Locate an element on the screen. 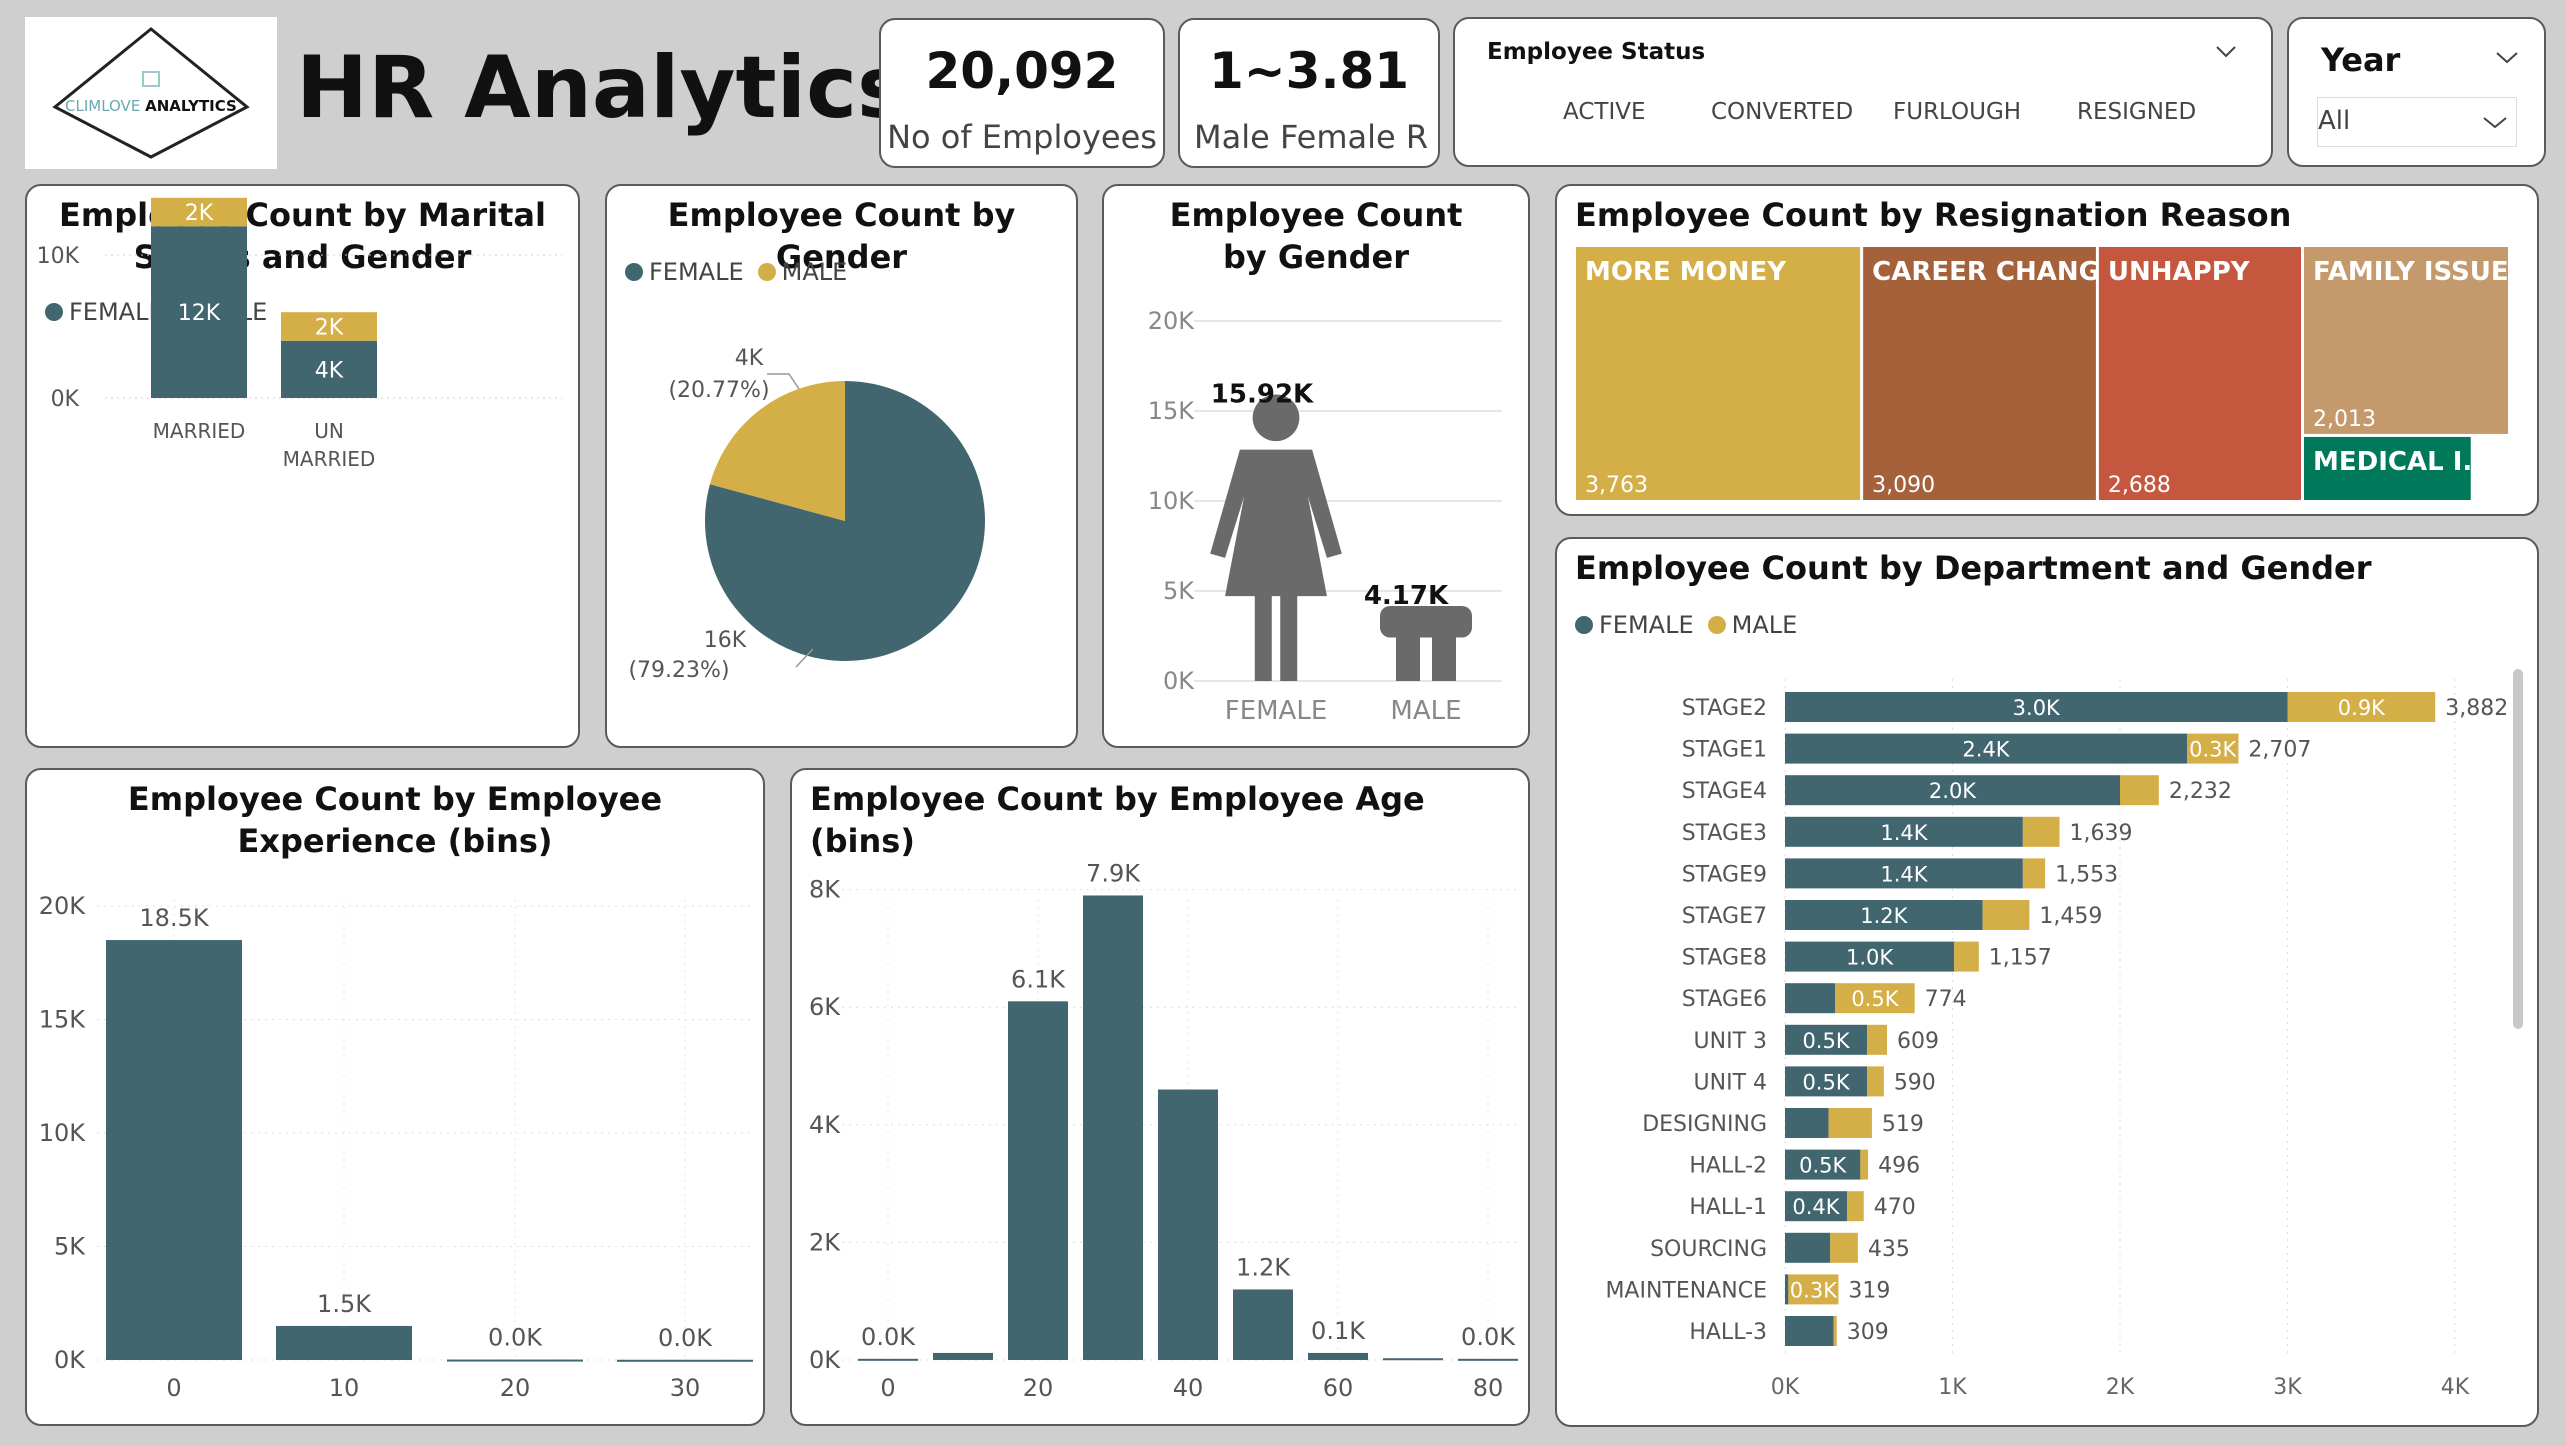  status-item-resigned: RESIGNED is located at coordinates (2137, 112).